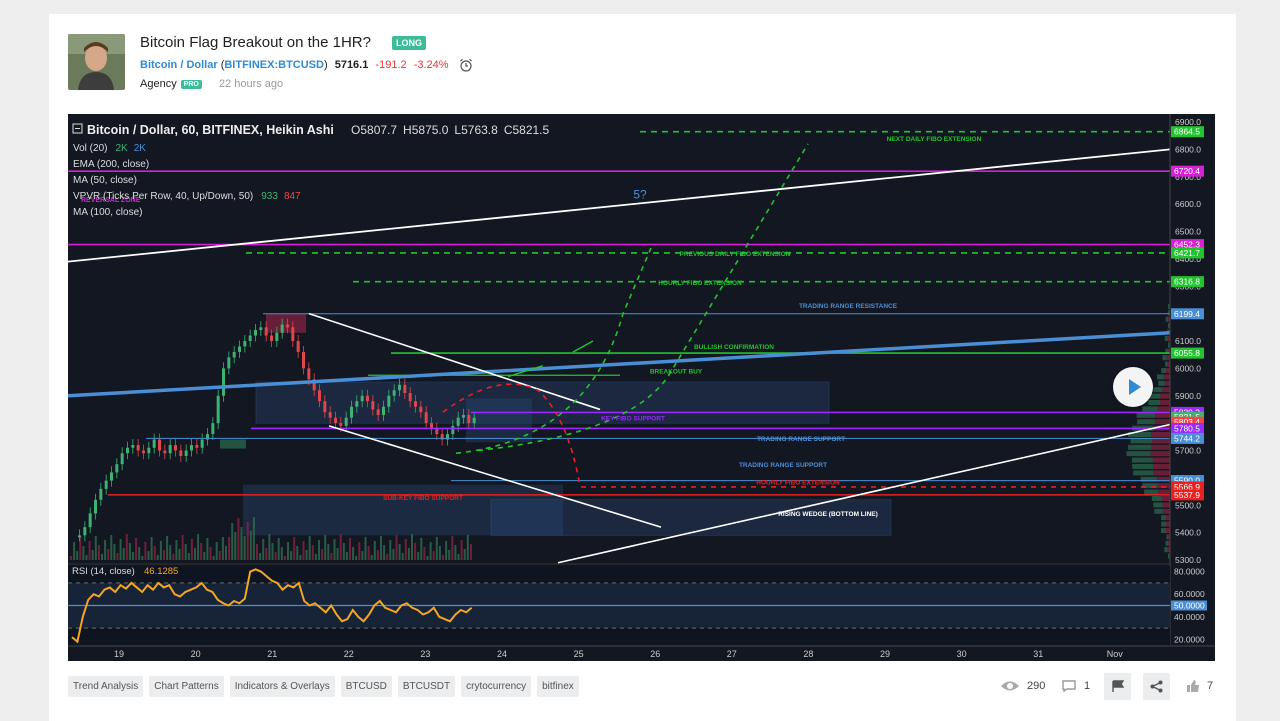  Describe the element at coordinates (808, 654) in the screenshot. I see `time-axis-label: 28` at that location.